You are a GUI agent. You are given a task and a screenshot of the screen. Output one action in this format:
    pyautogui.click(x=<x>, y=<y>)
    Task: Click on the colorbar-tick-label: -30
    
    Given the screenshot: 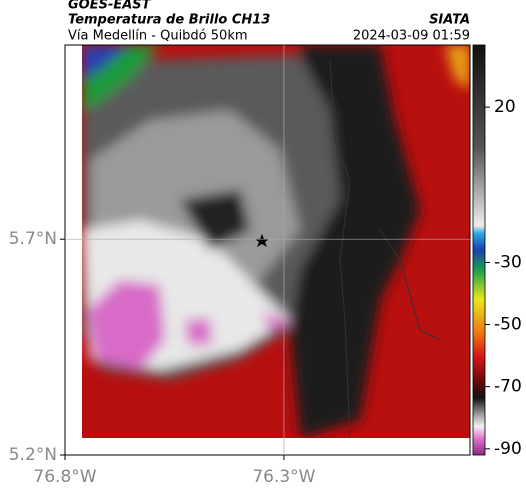 What is the action you would take?
    pyautogui.click(x=508, y=262)
    